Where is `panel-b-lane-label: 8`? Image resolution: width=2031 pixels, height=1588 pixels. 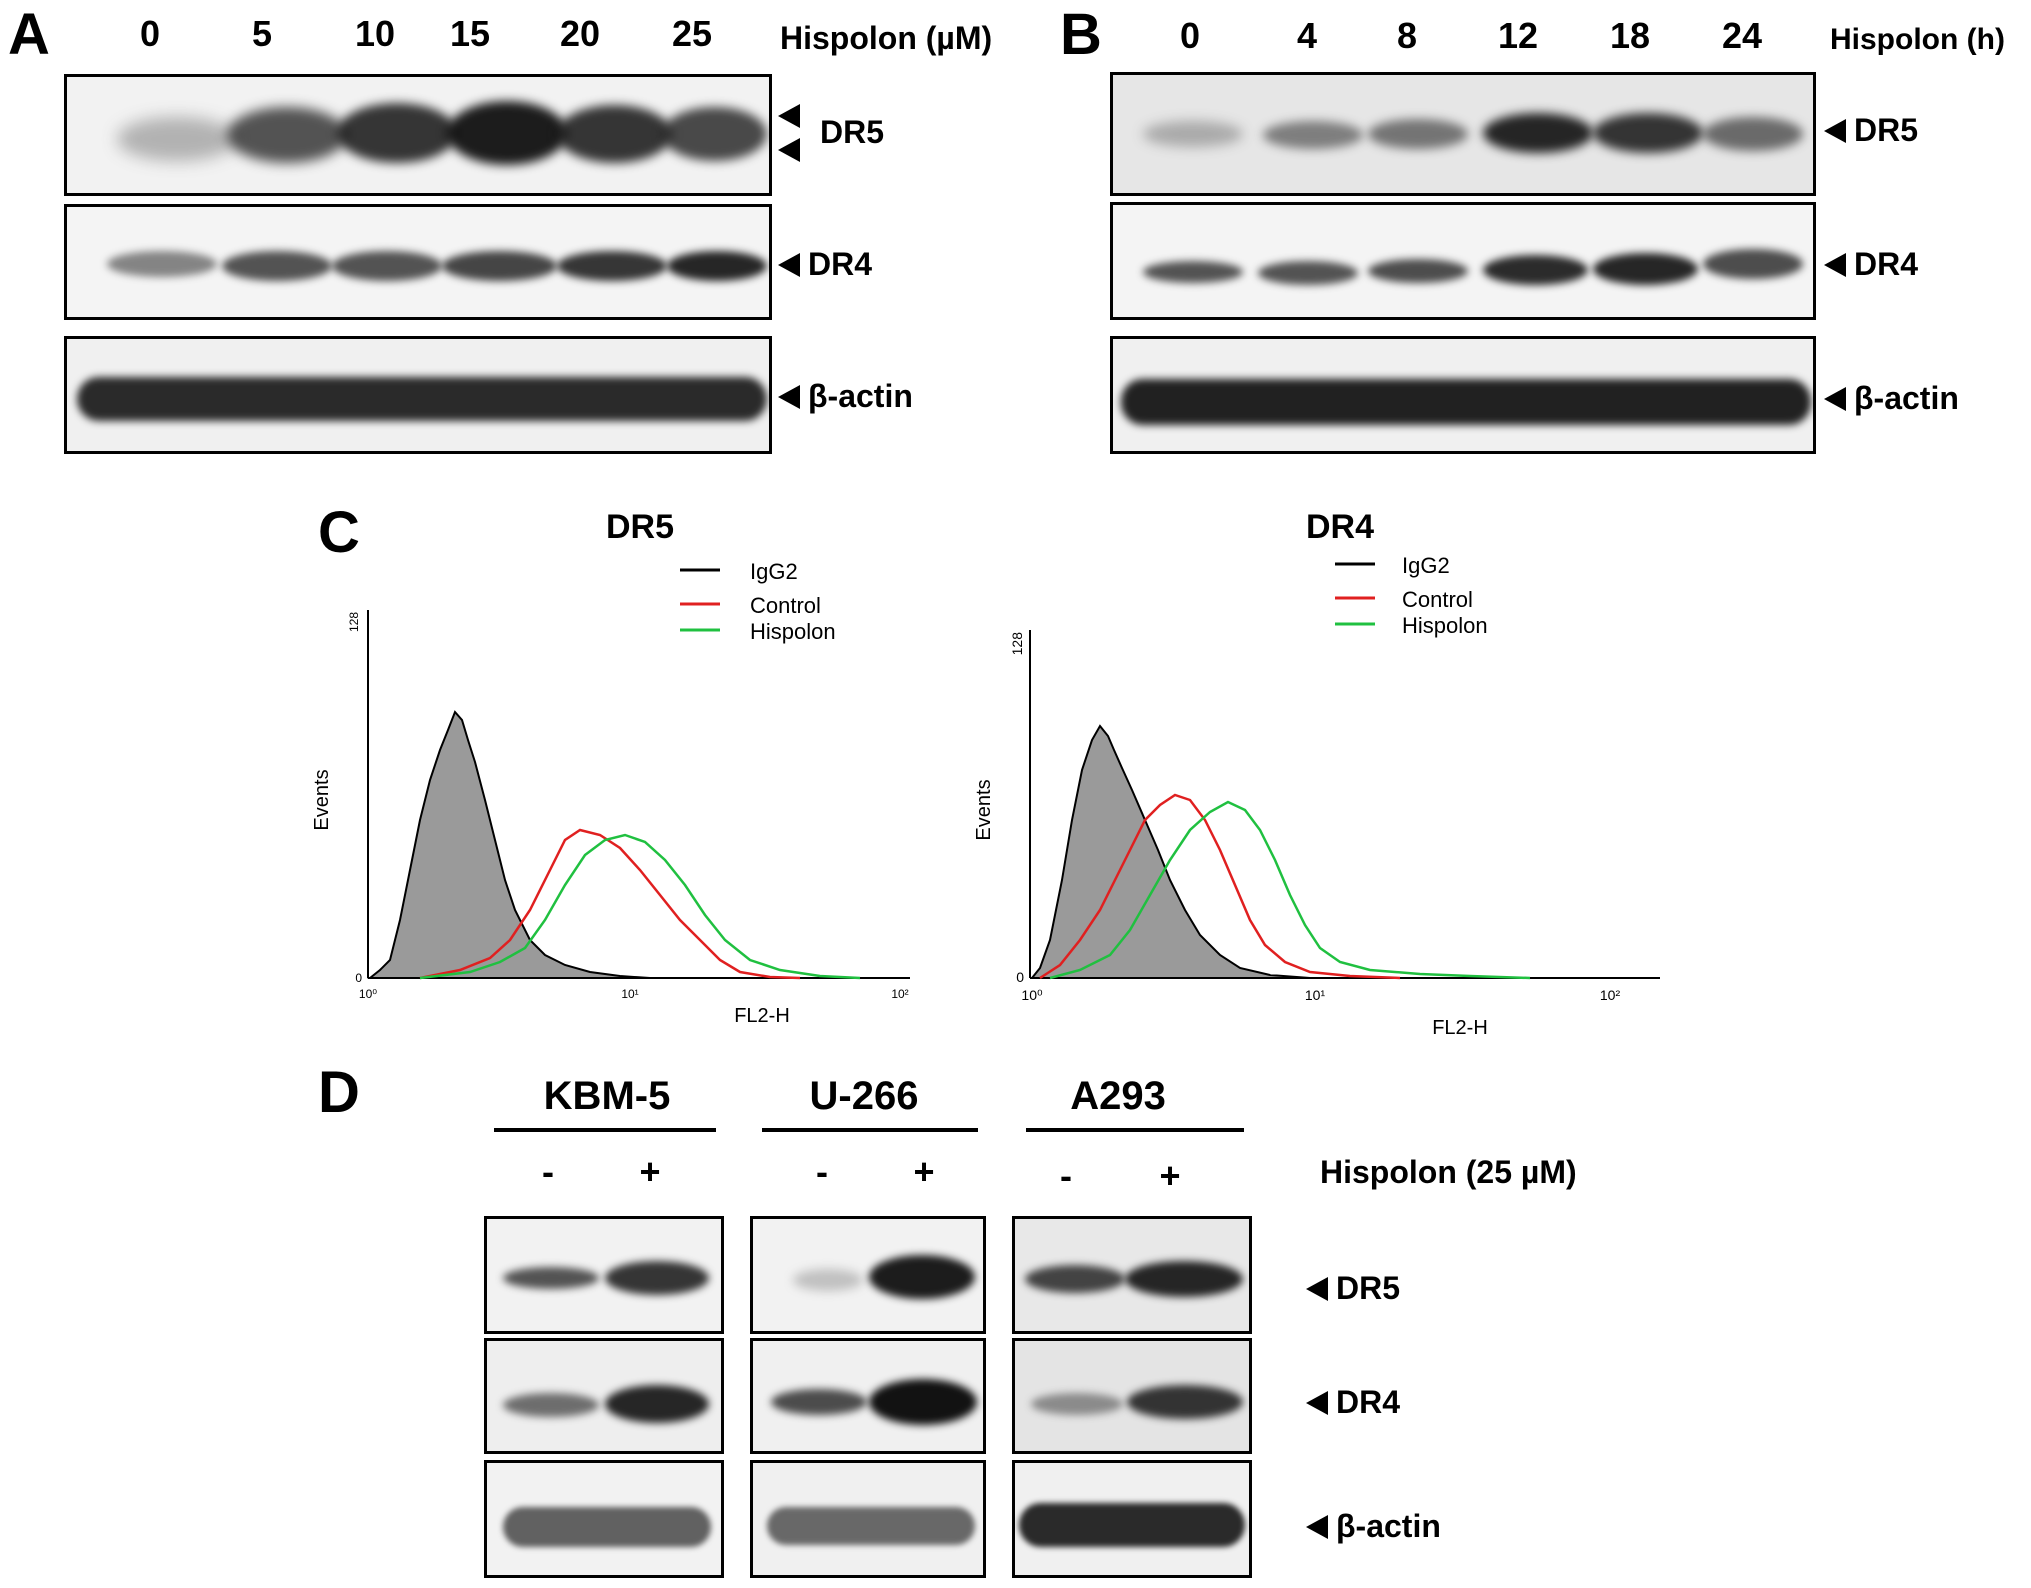 panel-b-lane-label: 8 is located at coordinates (1407, 35).